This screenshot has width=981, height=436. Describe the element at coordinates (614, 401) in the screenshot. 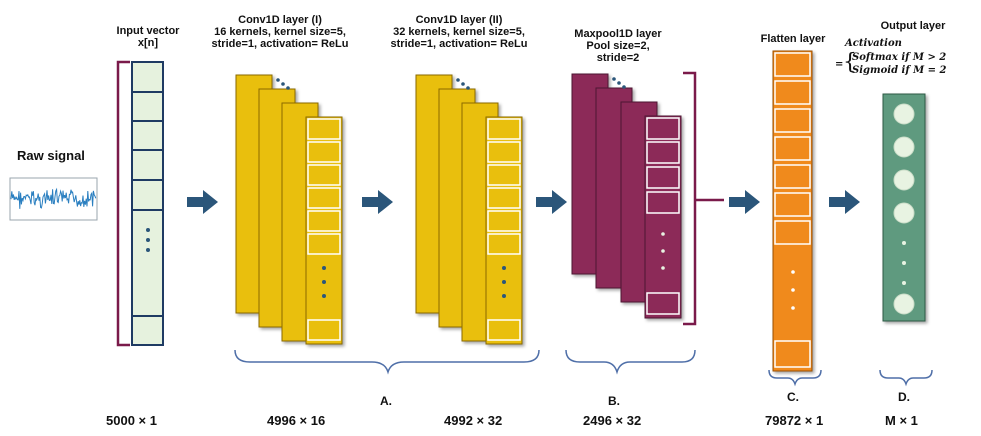

I see `bracket-b-label: B.` at that location.